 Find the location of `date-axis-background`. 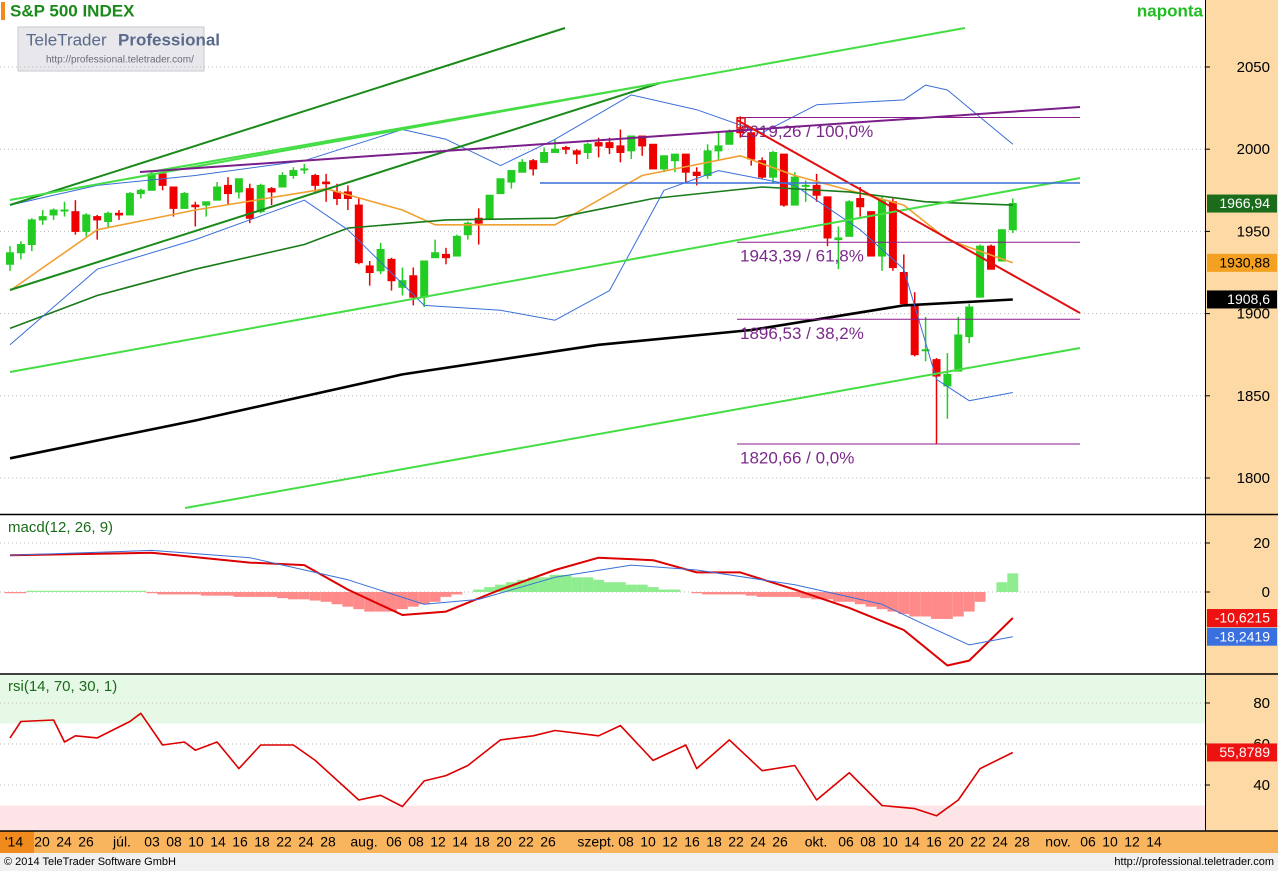

date-axis-background is located at coordinates (639, 842).